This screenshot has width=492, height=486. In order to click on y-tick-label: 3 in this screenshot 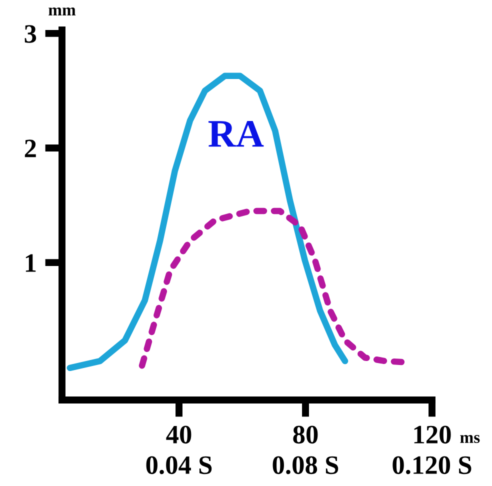, I will do `click(30, 34)`.